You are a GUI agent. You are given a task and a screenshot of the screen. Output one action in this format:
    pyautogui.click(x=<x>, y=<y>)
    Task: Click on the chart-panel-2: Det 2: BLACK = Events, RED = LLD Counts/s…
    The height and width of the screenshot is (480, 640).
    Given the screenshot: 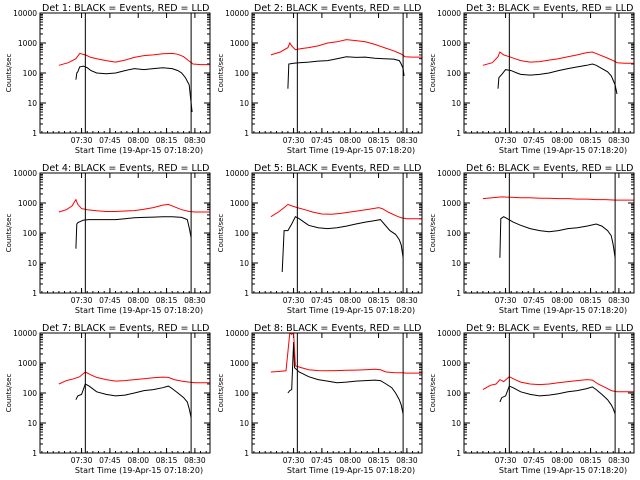 What is the action you would take?
    pyautogui.click(x=320, y=79)
    